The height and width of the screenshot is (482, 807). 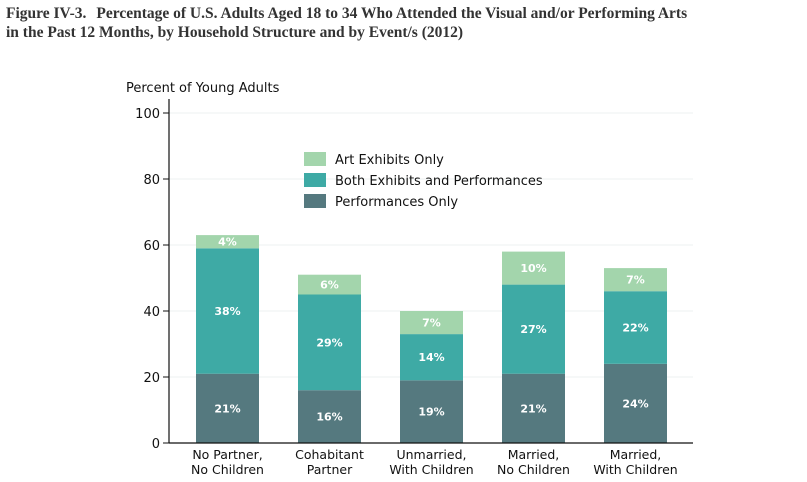 I want to click on legend-label: Both Exhibits and Performances, so click(x=439, y=181).